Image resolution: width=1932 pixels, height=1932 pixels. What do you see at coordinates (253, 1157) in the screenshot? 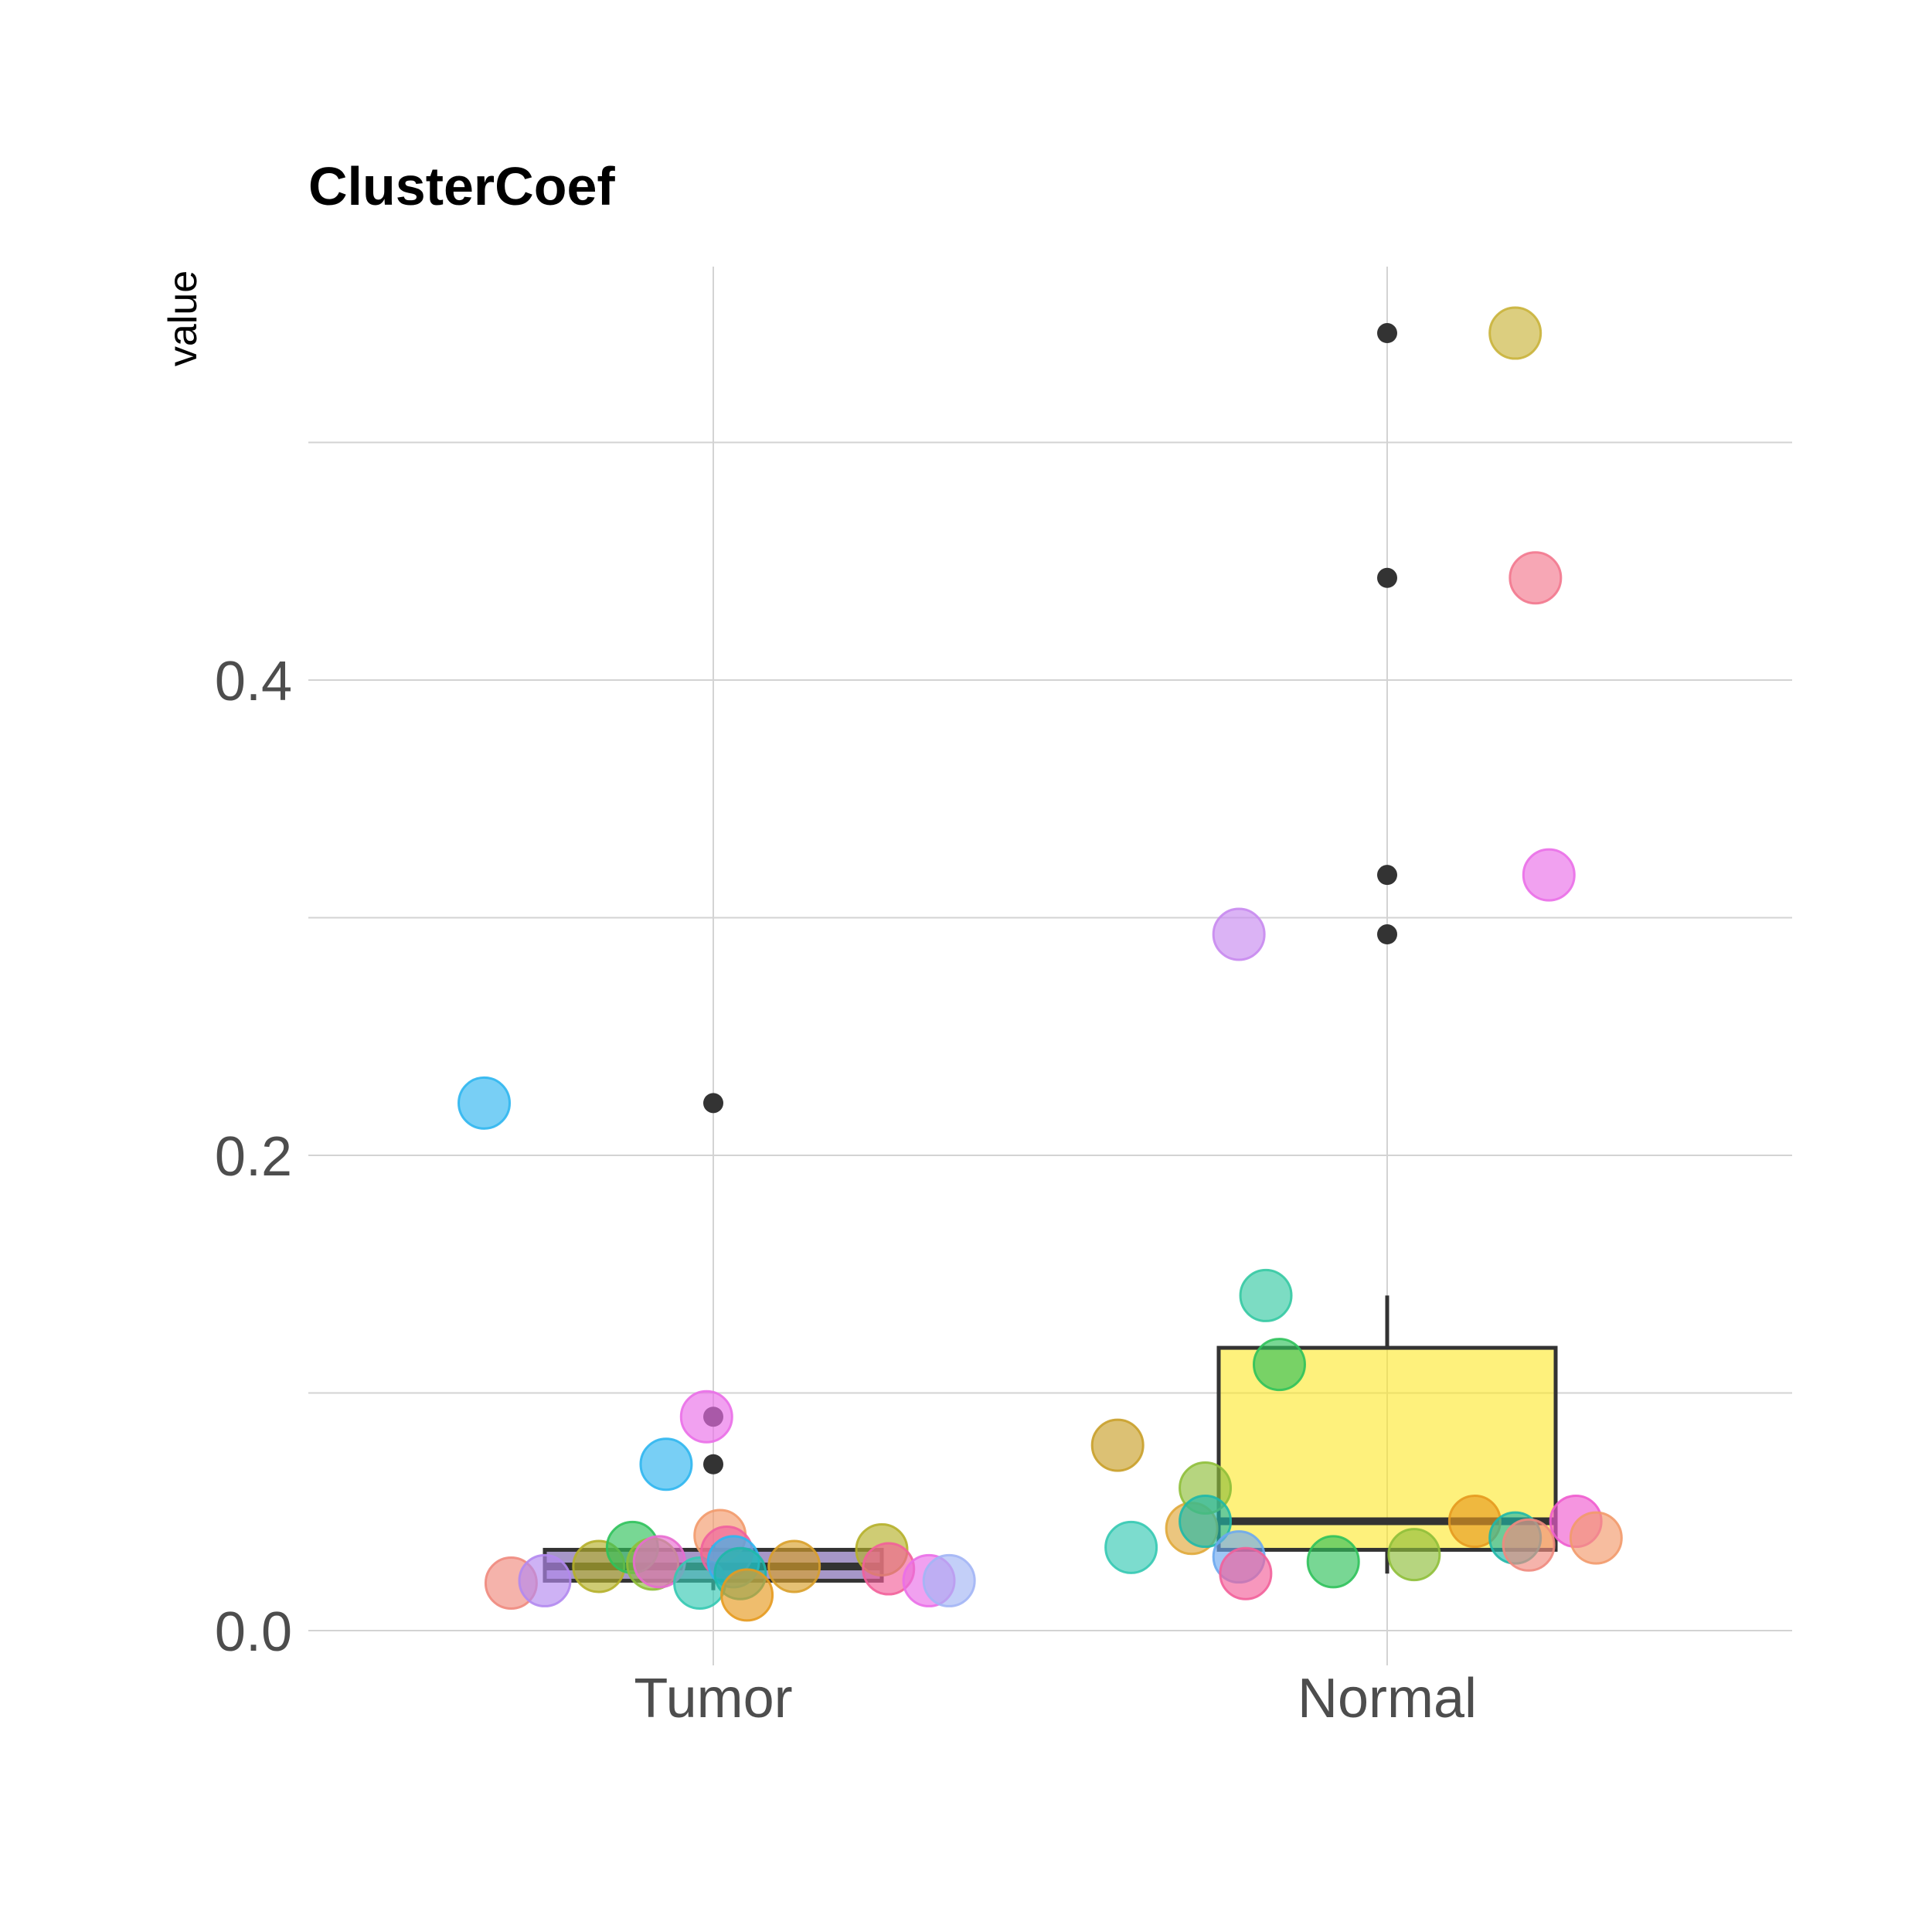
I see `y-tick-label: 0.2` at bounding box center [253, 1157].